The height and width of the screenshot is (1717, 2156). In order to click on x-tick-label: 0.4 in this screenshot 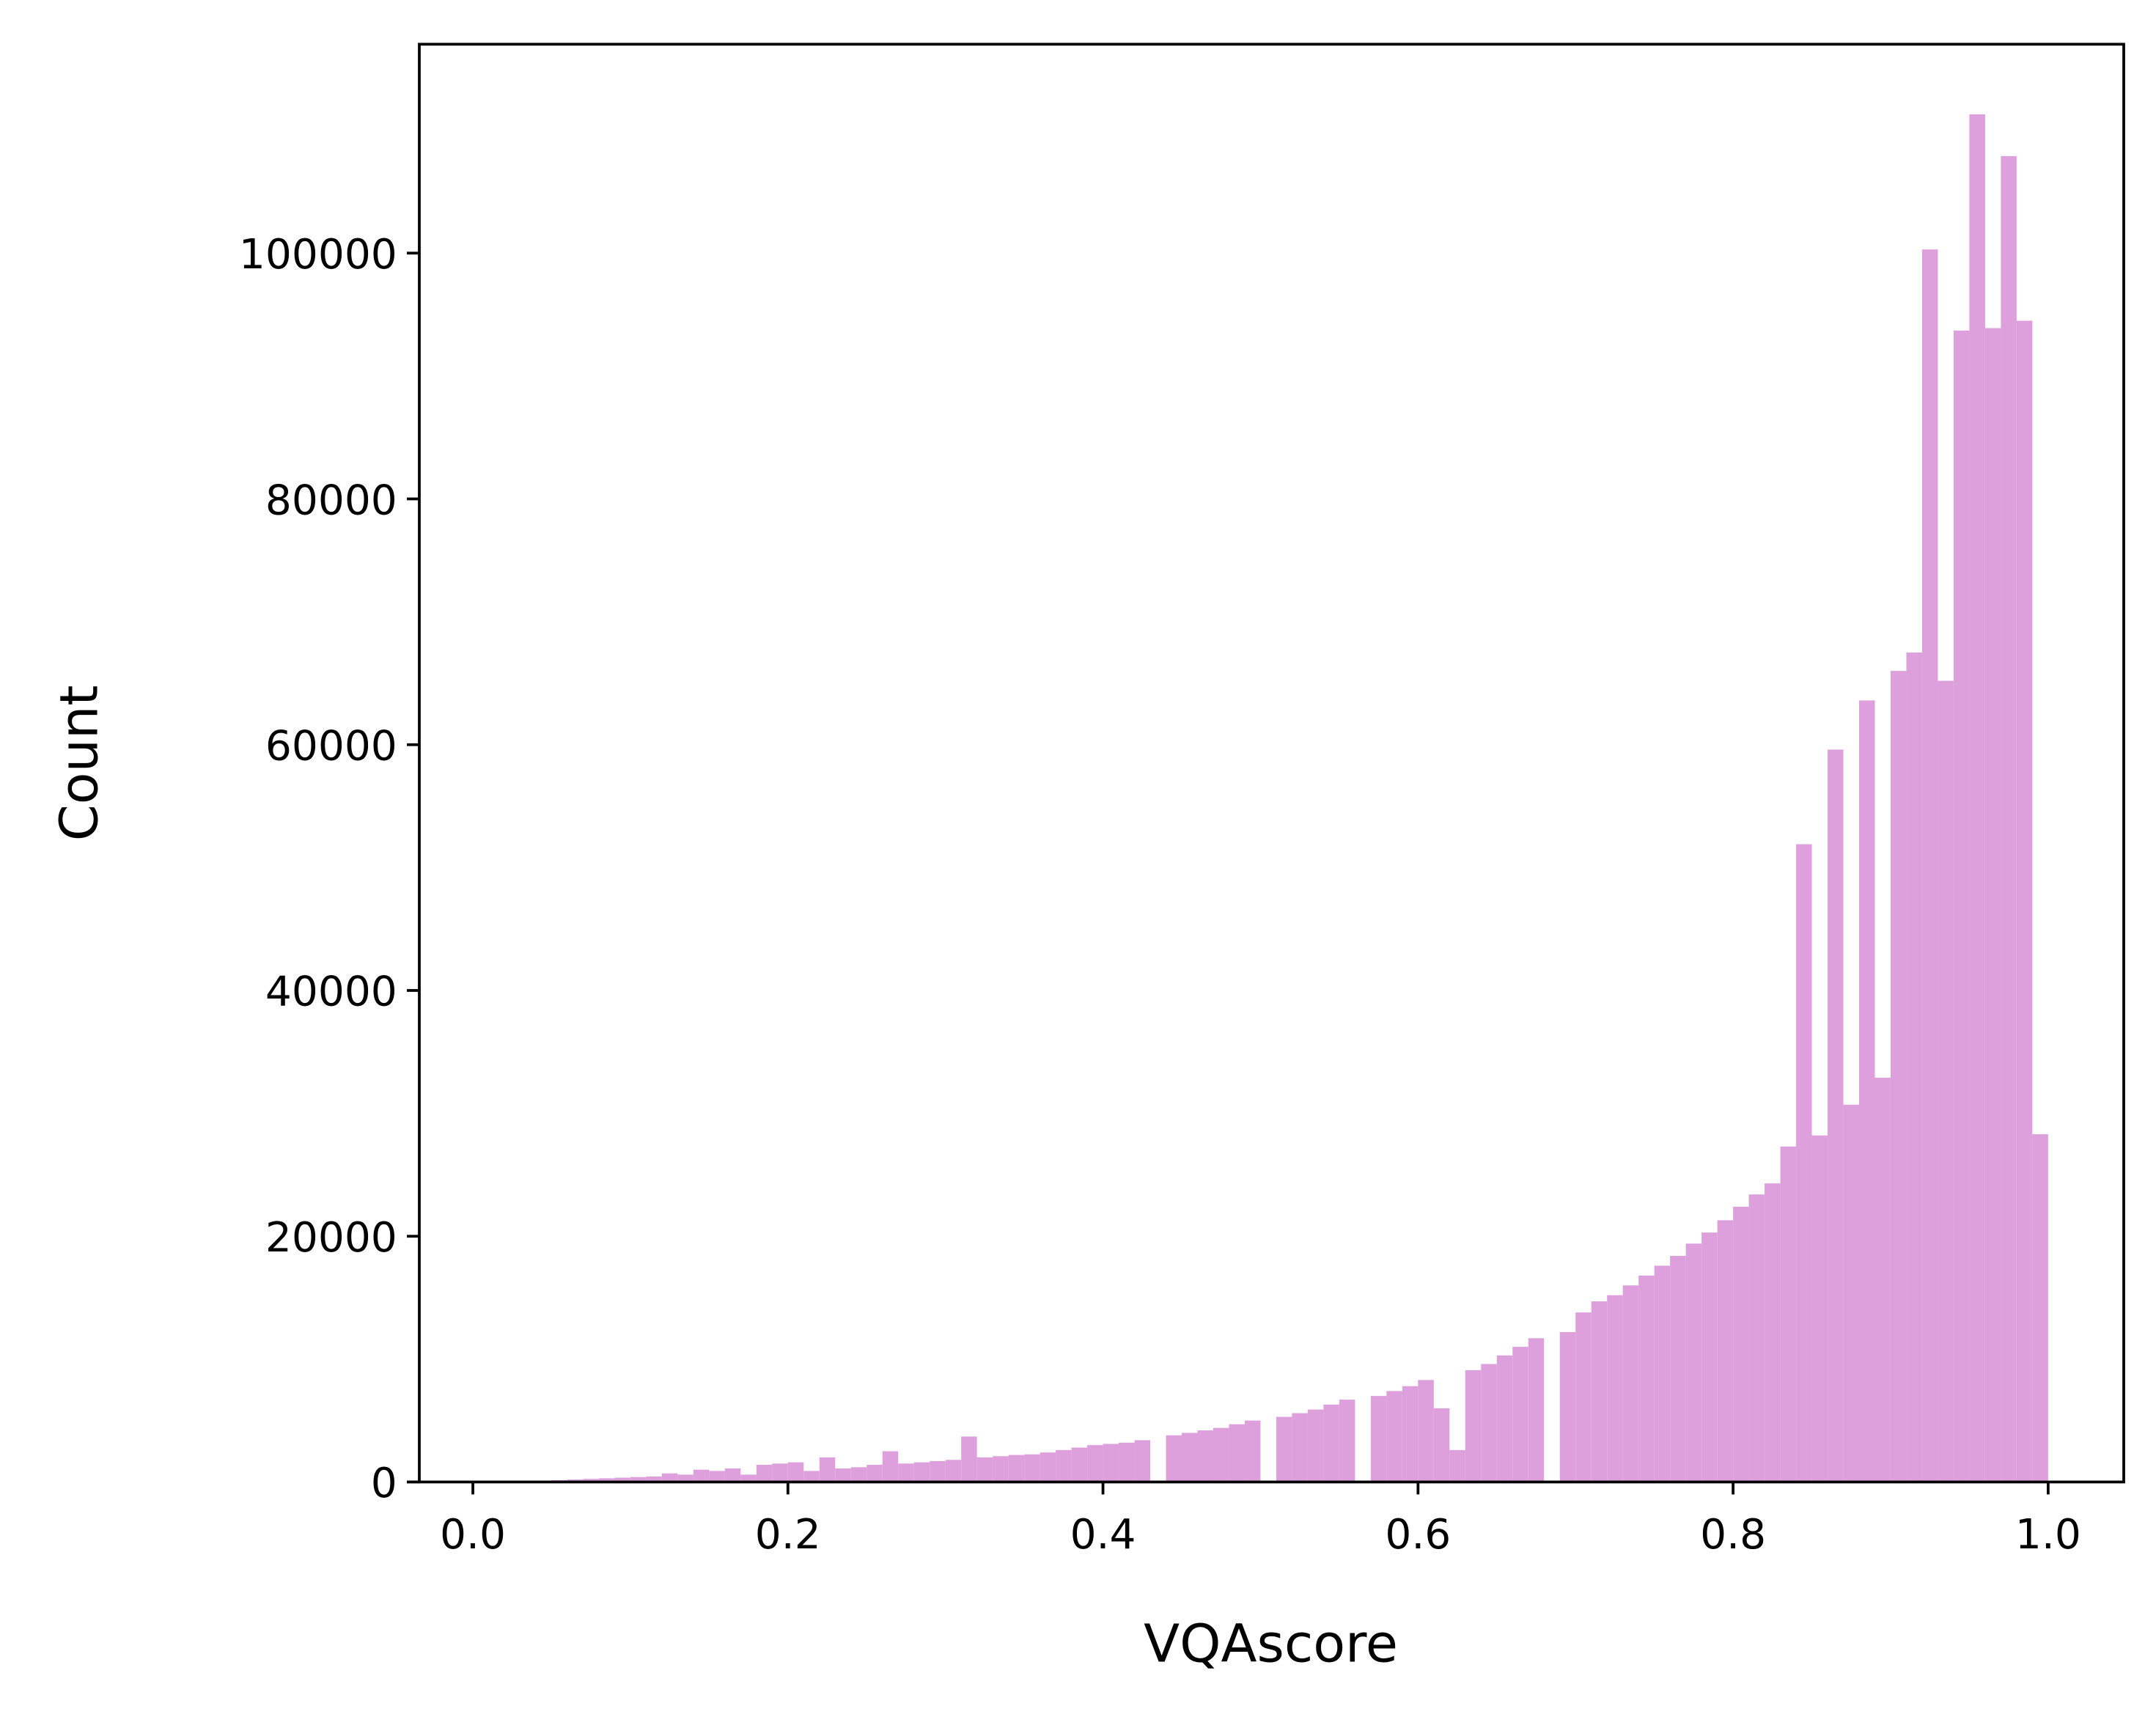, I will do `click(1103, 1534)`.